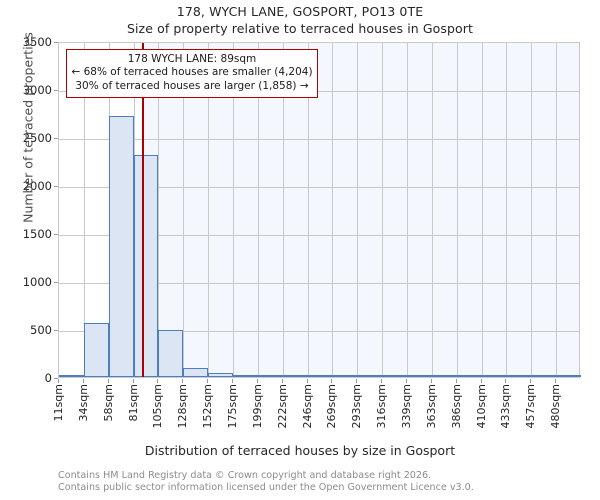  I want to click on x-axis-tick-label: 128sqm, so click(183, 406).